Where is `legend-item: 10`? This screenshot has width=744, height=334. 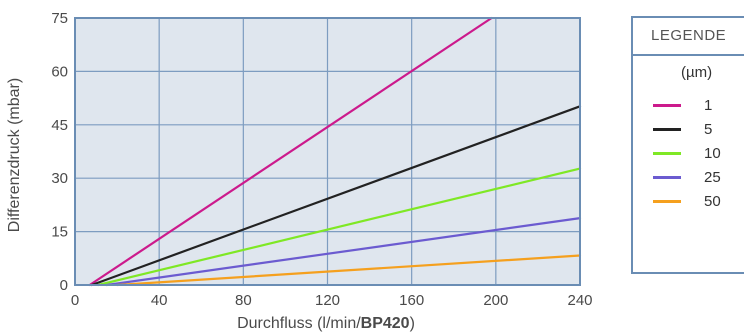 legend-item: 10 is located at coordinates (688, 154).